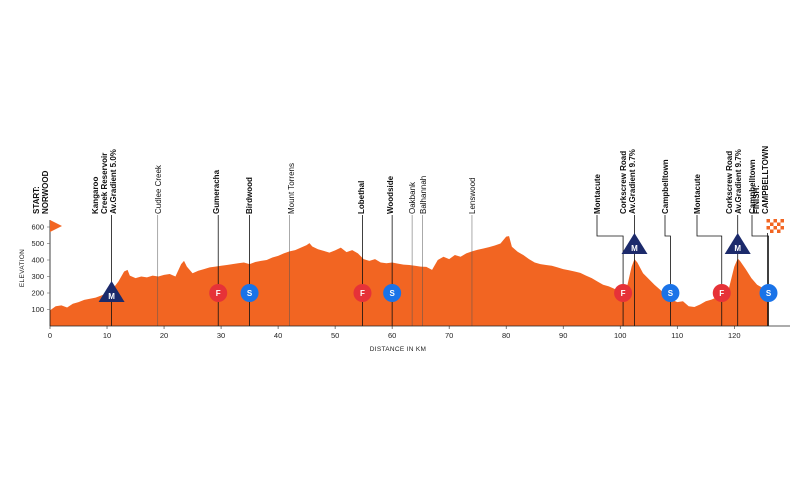  I want to click on location-label: START:NORWOOD, so click(41, 192).